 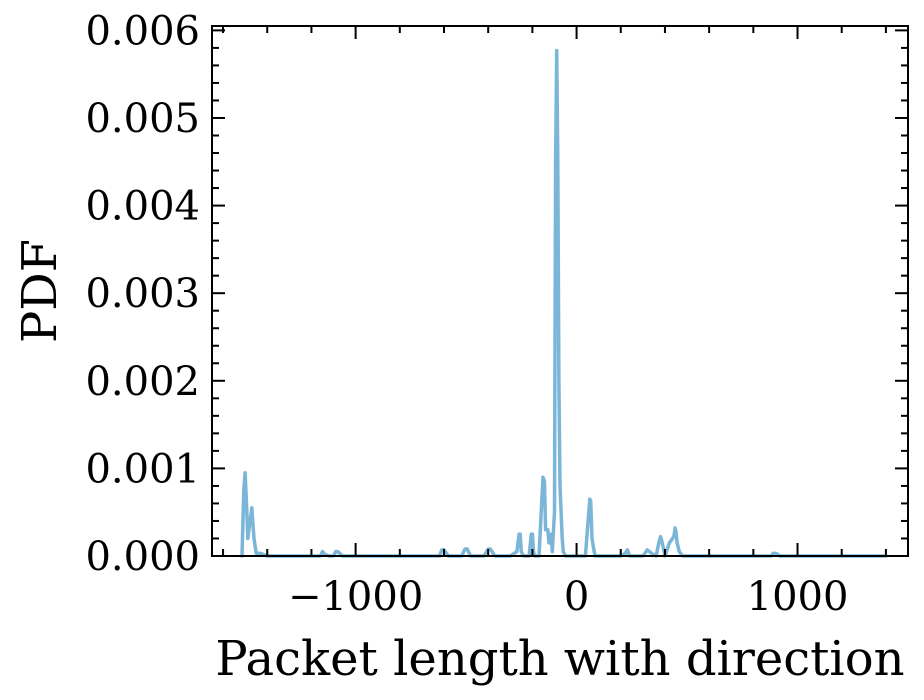 What do you see at coordinates (142, 469) in the screenshot?
I see `y-tick-label: 0.001` at bounding box center [142, 469].